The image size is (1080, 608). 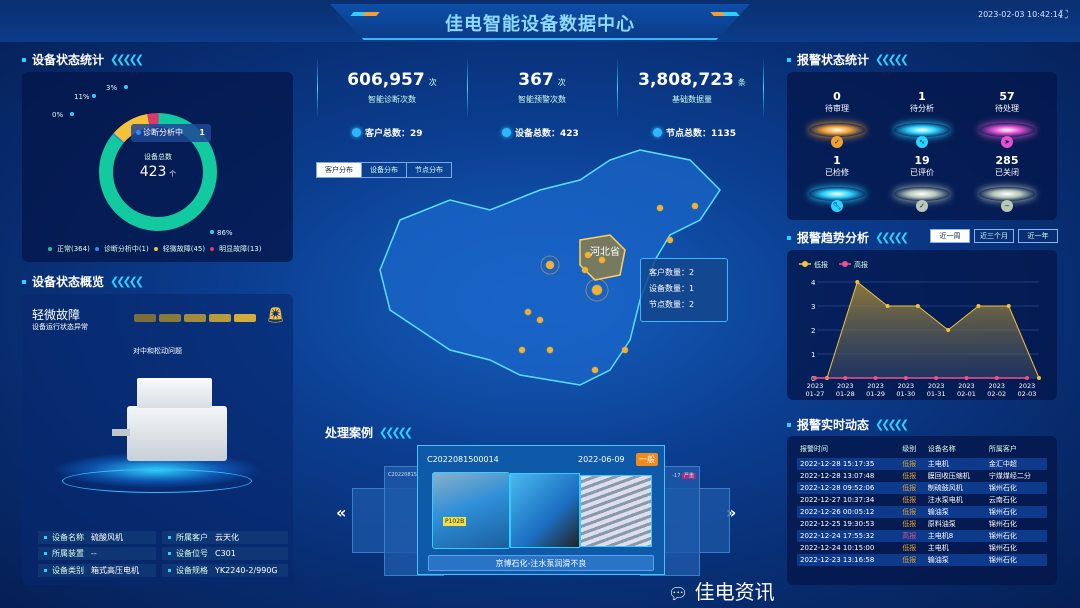 I want to click on map-tabs: 客户分布 设备分布 节点分布, so click(x=384, y=170).